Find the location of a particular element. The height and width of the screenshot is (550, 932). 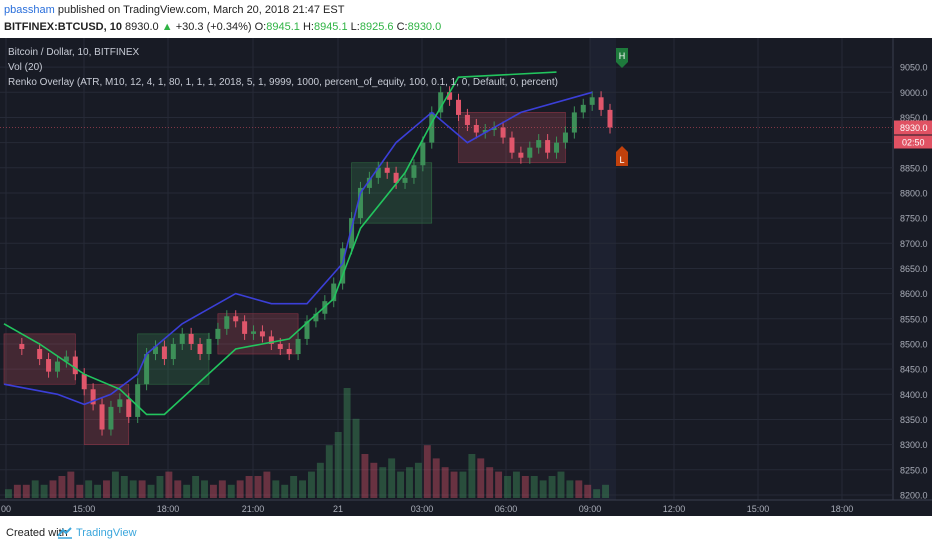

close-label: C: is located at coordinates (402, 27).